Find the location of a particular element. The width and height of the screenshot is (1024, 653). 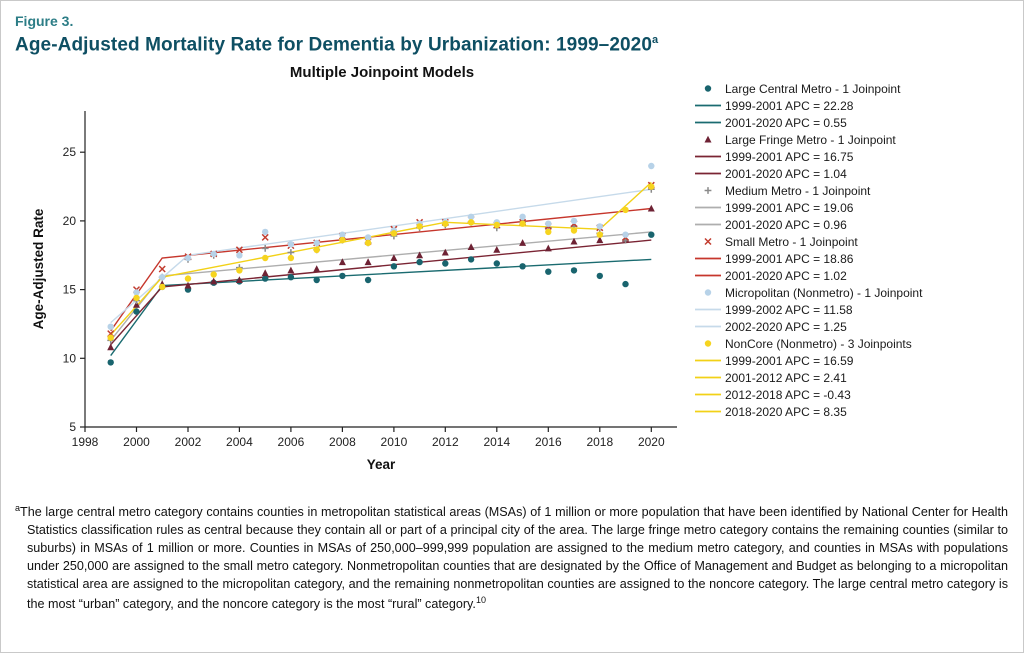

noncore-circle-icon is located at coordinates (708, 343).